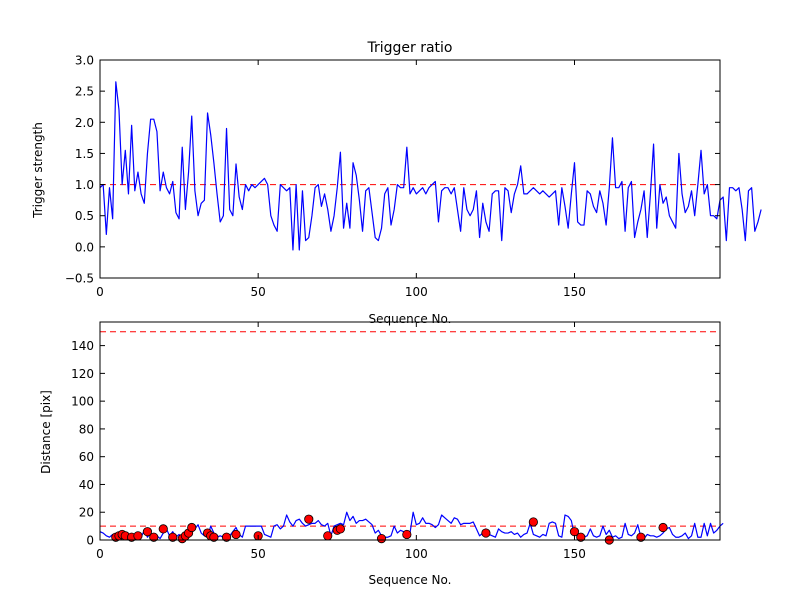 The image size is (800, 600). Describe the element at coordinates (84, 185) in the screenshot. I see `y-tick-label-3: 1.0` at that location.